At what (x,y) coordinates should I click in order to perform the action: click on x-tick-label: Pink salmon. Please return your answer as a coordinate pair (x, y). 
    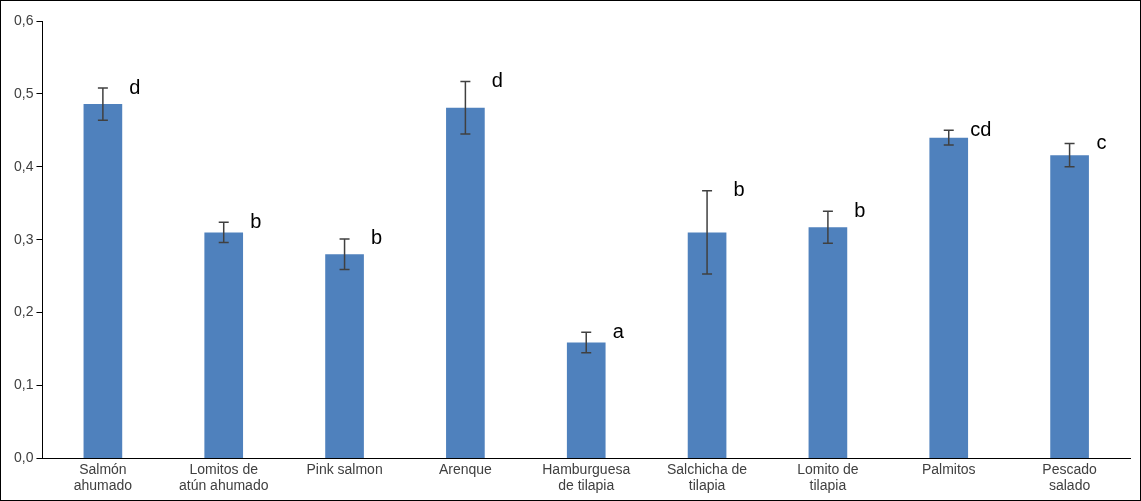
    Looking at the image, I should click on (344, 468).